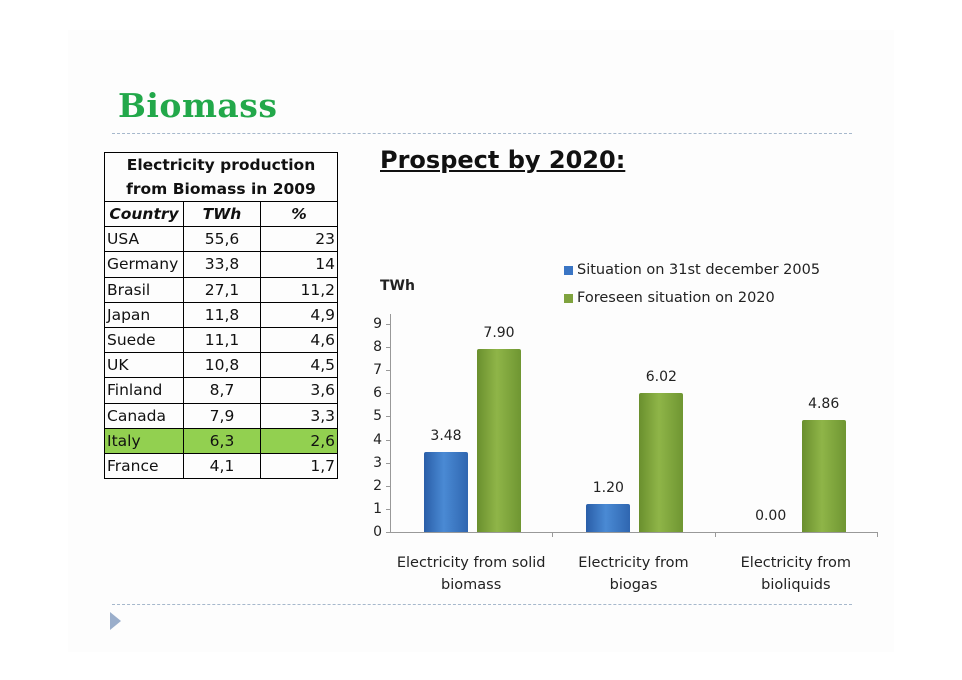 The image size is (962, 680). What do you see at coordinates (699, 270) in the screenshot?
I see `legend-label: Situation on 31st december 2005` at bounding box center [699, 270].